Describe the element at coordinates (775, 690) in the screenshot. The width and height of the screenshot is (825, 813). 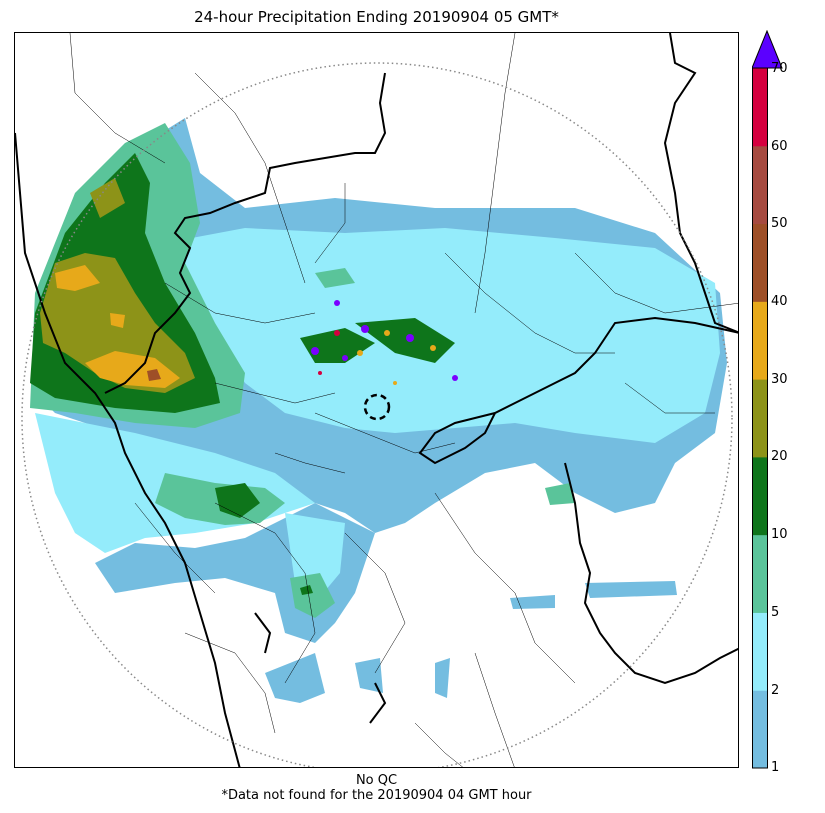
I see `colorbar-tick-label: 2` at that location.